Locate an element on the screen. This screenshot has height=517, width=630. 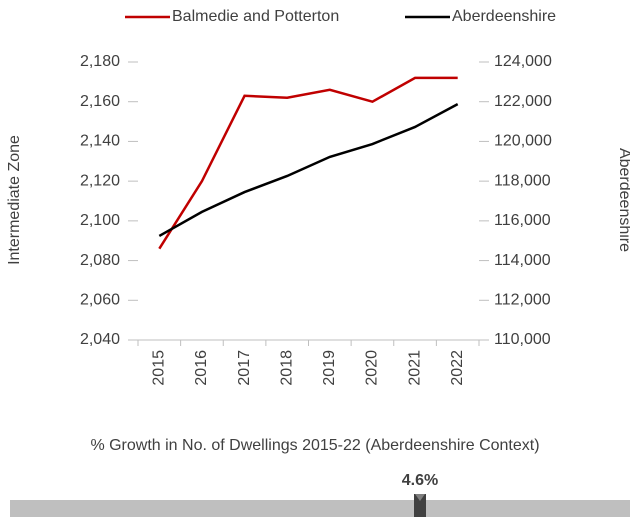
y2-tick-label: 114,000 is located at coordinates (522, 260).